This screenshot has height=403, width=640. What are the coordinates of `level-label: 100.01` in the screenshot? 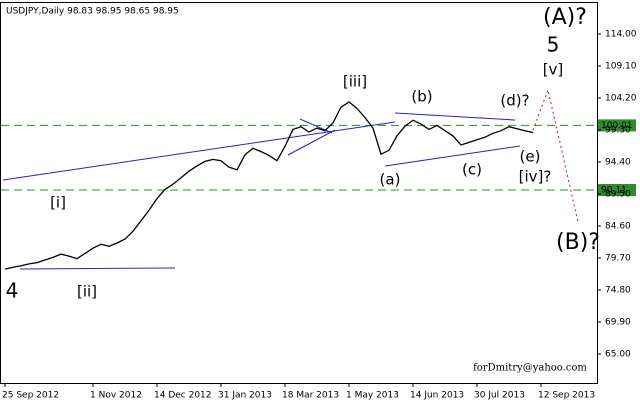 It's located at (617, 126).